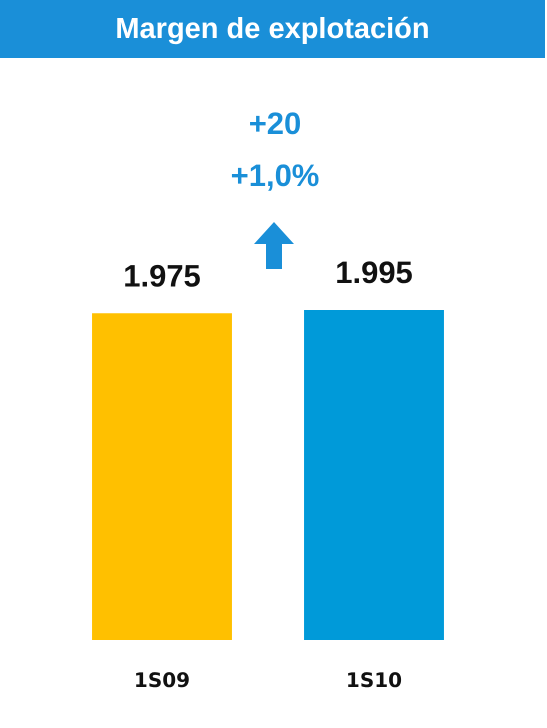 The height and width of the screenshot is (728, 547). What do you see at coordinates (162, 680) in the screenshot?
I see `x-tick-label: 1S09` at bounding box center [162, 680].